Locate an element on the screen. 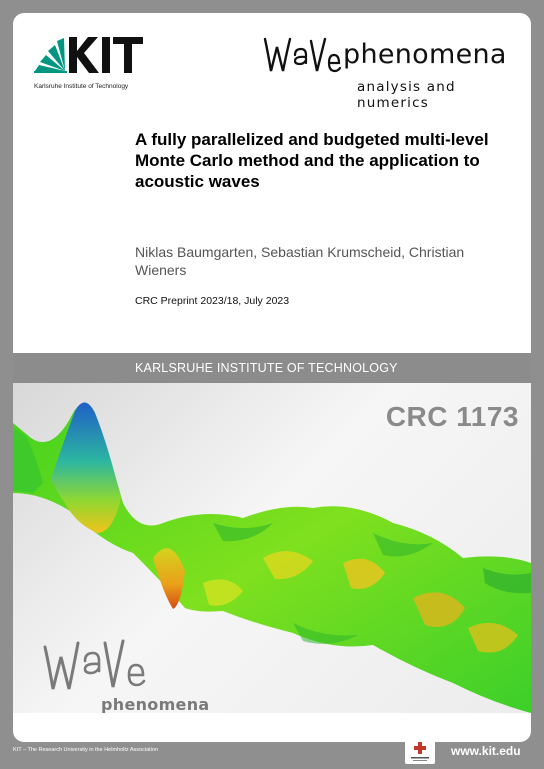  helmholtz-icon is located at coordinates (420, 751).